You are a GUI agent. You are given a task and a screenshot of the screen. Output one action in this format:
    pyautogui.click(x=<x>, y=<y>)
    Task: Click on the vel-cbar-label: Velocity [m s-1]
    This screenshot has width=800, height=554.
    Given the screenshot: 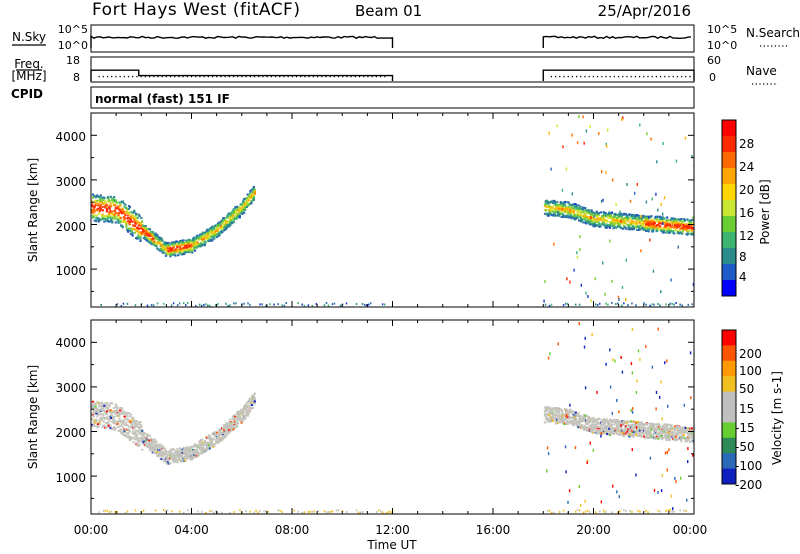 What is the action you would take?
    pyautogui.click(x=777, y=418)
    